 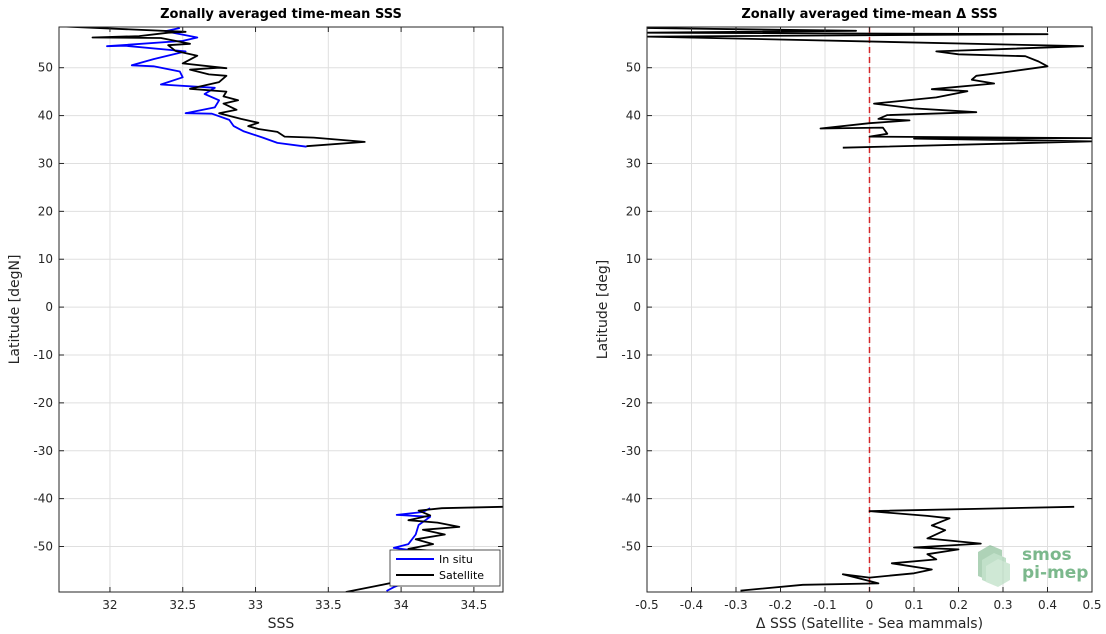 What do you see at coordinates (49, 307) in the screenshot?
I see `left-y-tick-label: 0` at bounding box center [49, 307].